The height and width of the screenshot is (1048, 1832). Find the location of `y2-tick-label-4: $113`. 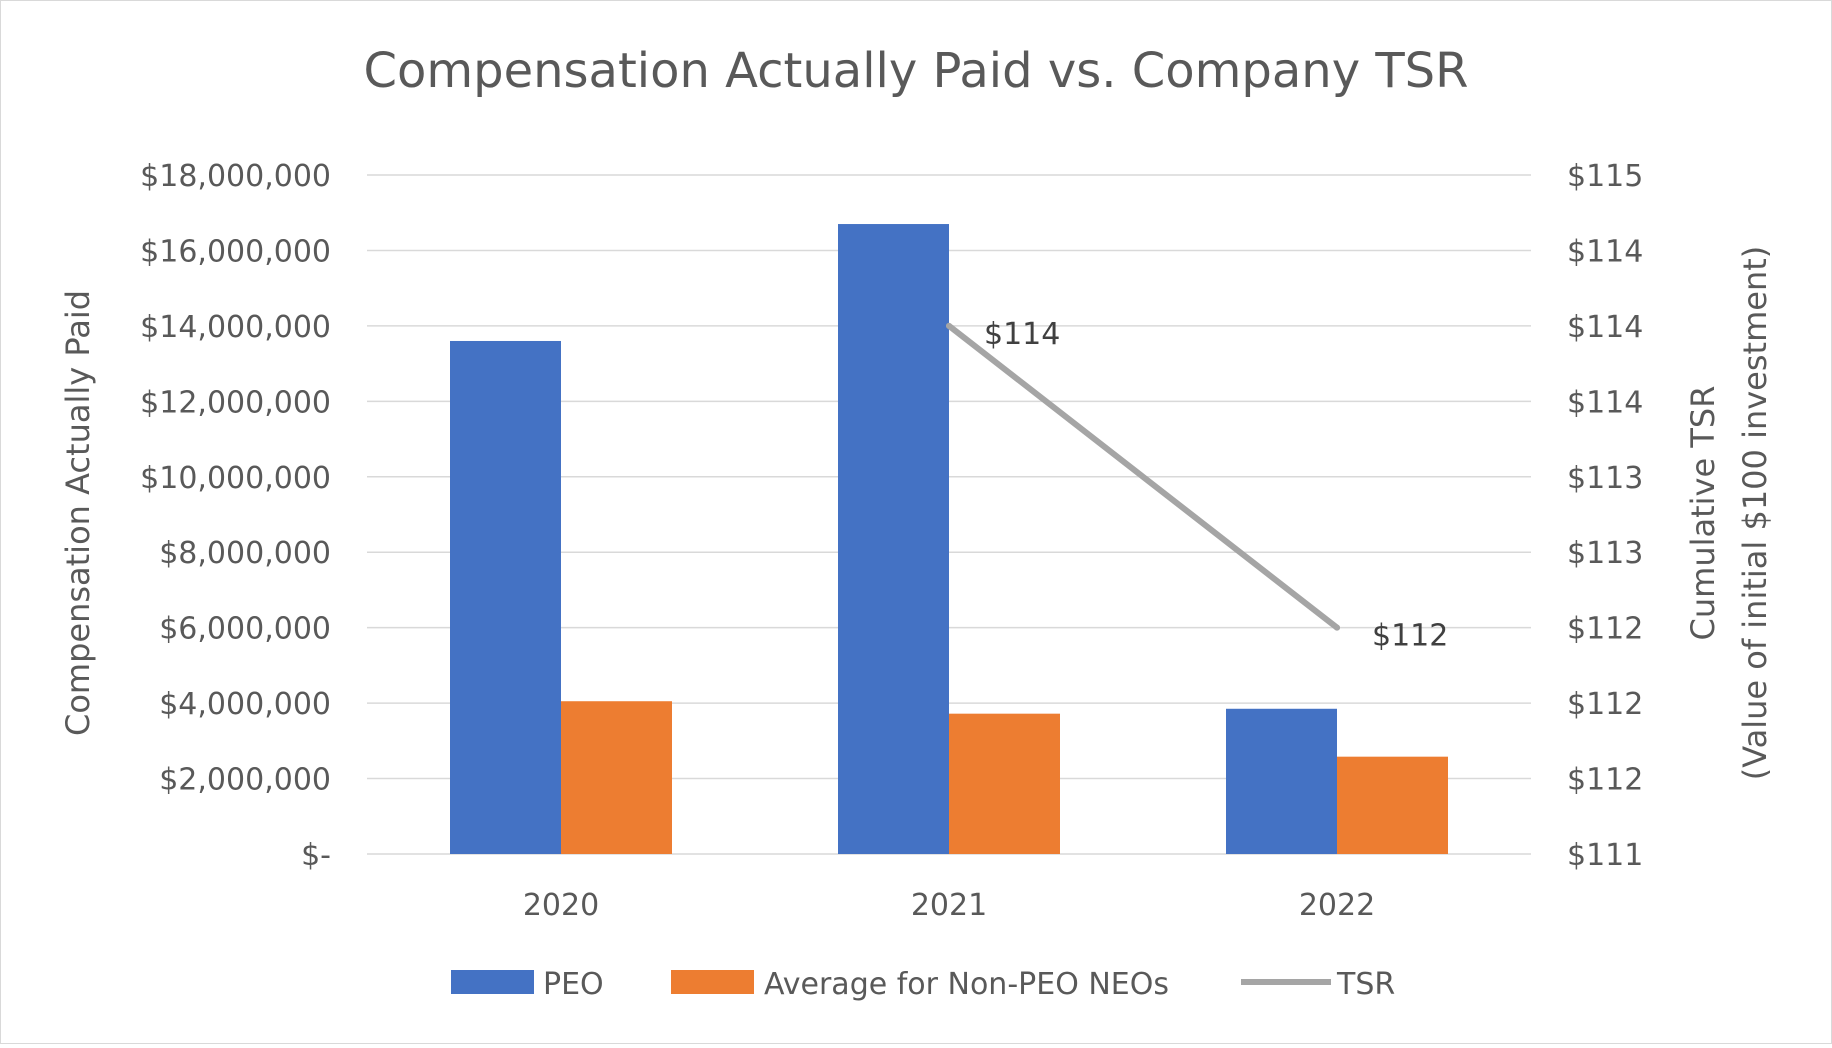

y2-tick-label-4: $113 is located at coordinates (1605, 553).